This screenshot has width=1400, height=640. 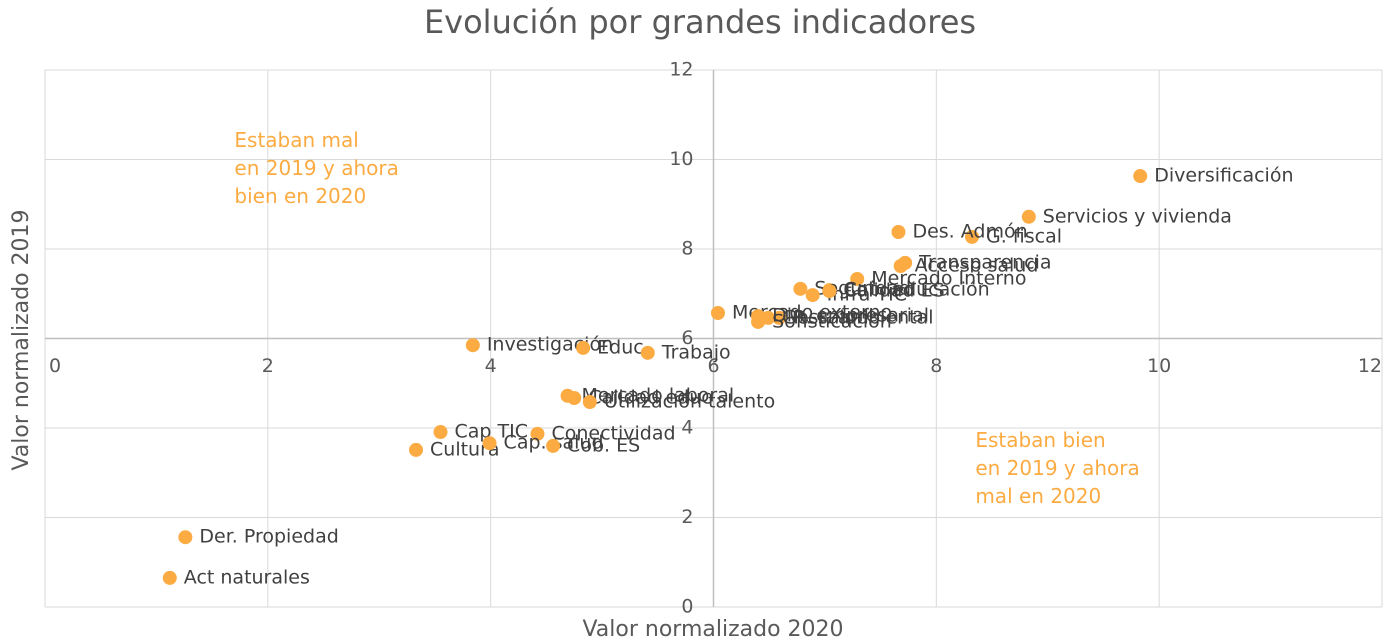 What do you see at coordinates (21, 339) in the screenshot?
I see `y-axis-title: Valor normalizado 2019` at bounding box center [21, 339].